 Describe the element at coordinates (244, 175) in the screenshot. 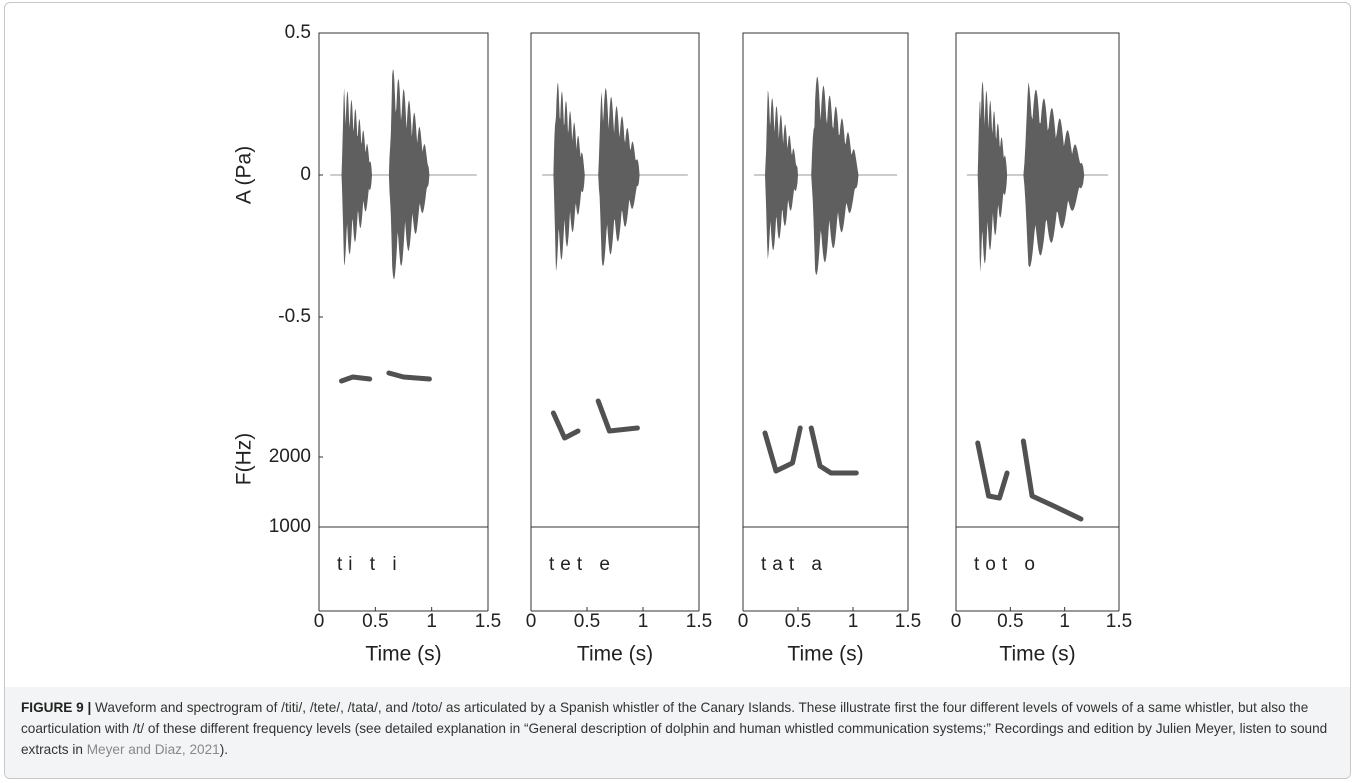

I see `y-axis-label: A (Pa)` at that location.